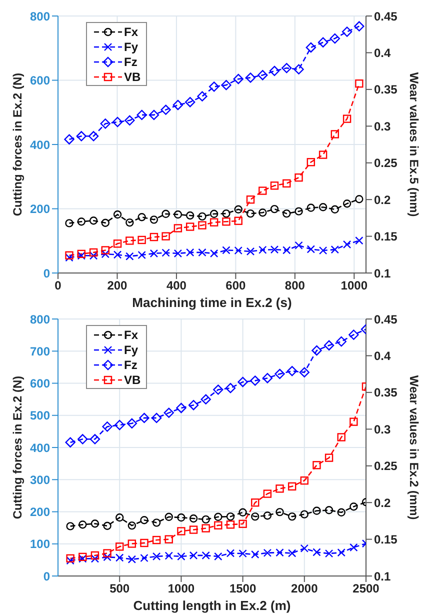 The width and height of the screenshot is (422, 614). I want to click on legend-label: Fy, so click(131, 47).